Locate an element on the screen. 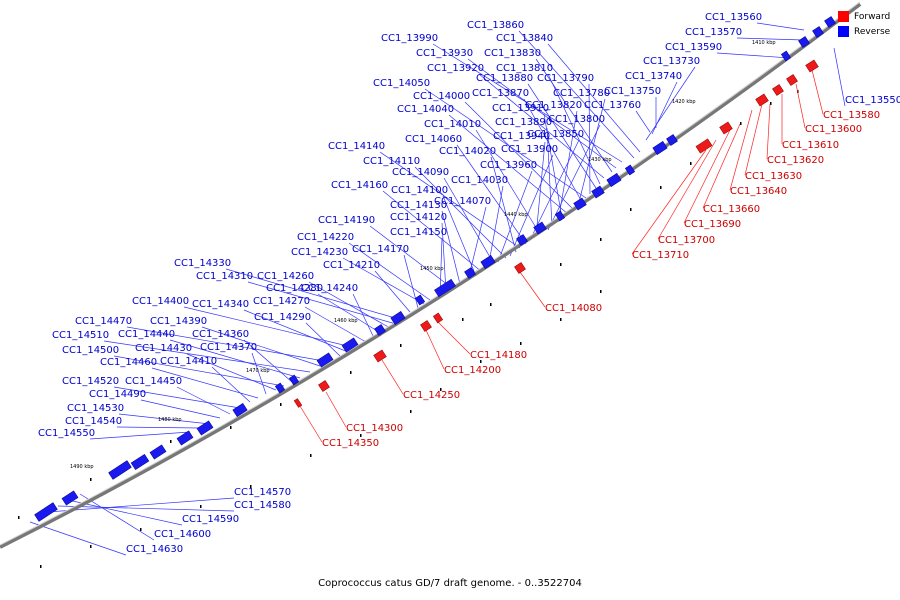 This screenshot has width=900, height=600. forward-gene-label: CC1_13630 is located at coordinates (773, 176).